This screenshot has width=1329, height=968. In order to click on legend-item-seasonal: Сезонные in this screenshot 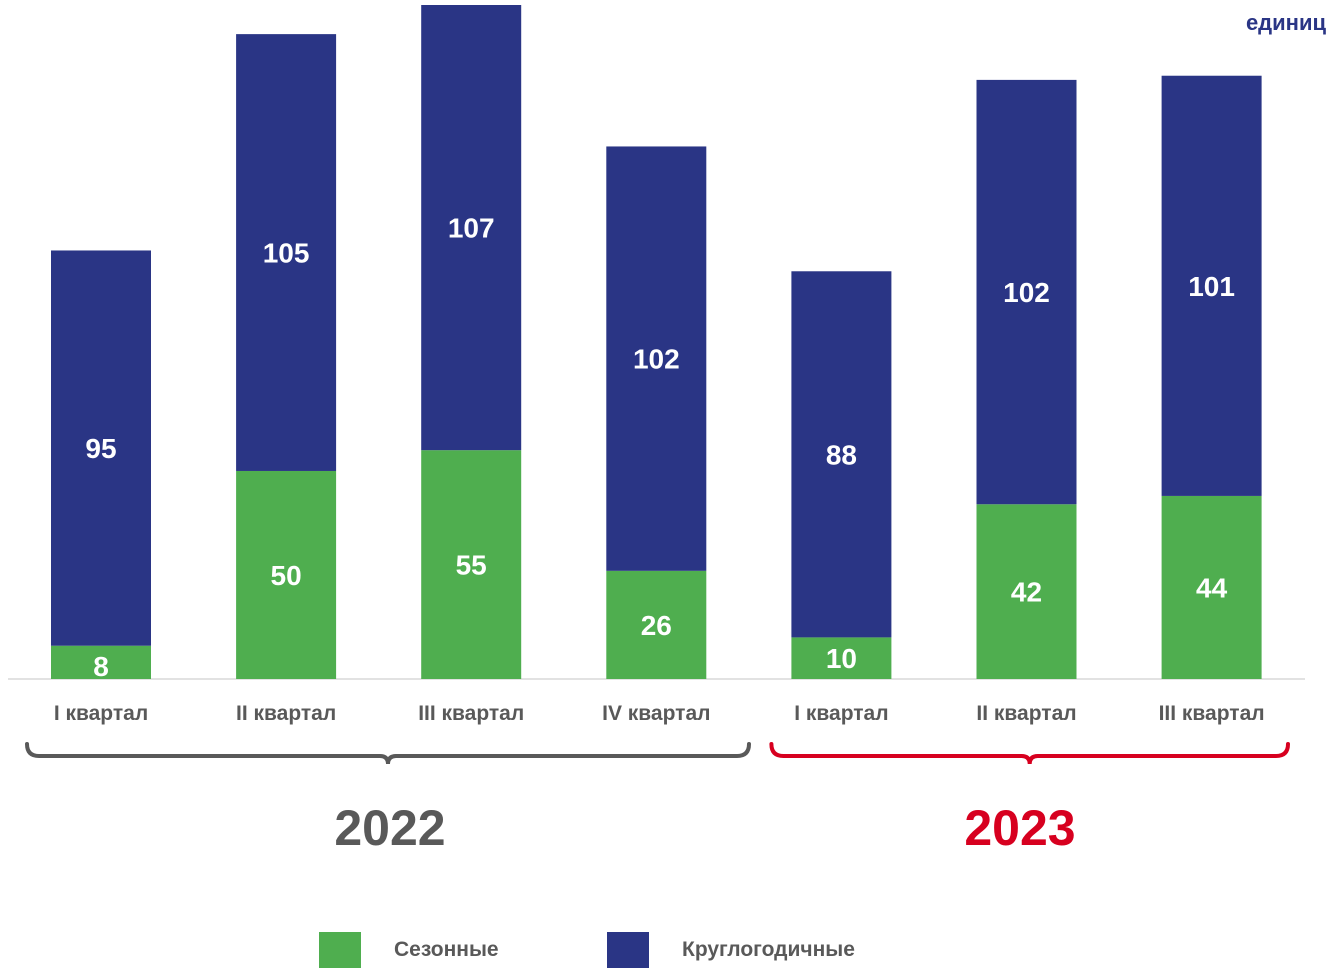, I will do `click(409, 950)`.